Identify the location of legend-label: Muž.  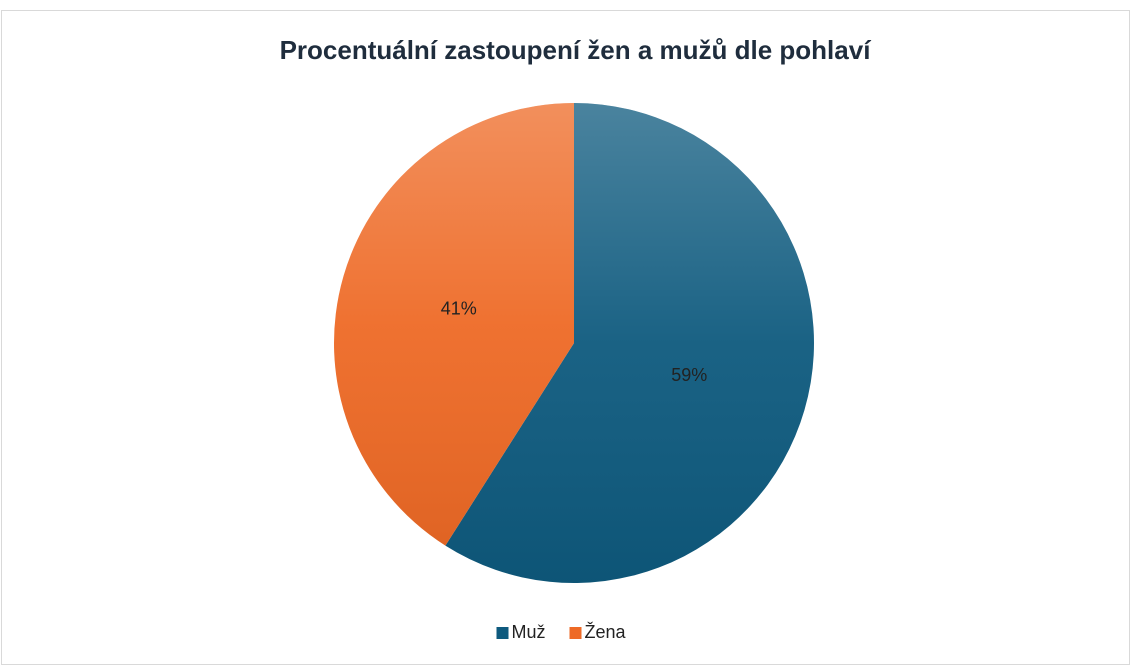
(529, 632).